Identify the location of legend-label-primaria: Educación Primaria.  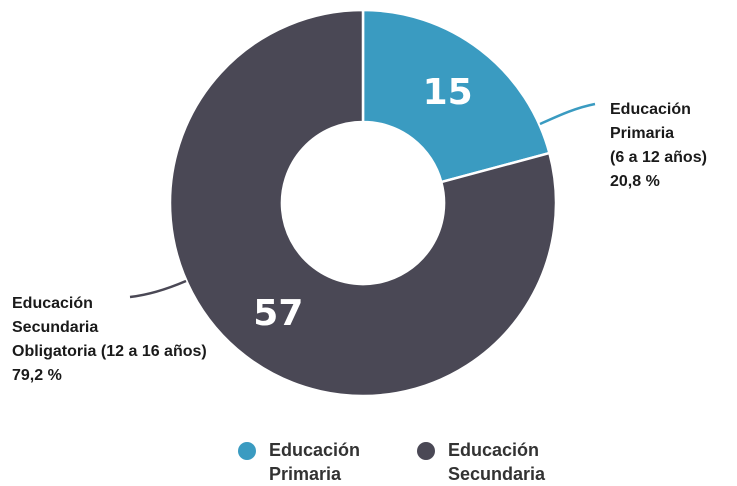
(314, 462).